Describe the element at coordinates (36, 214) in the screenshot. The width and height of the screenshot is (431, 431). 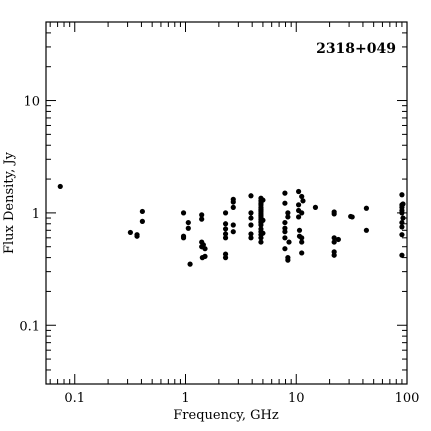
I see `y-tick-label: 1` at that location.